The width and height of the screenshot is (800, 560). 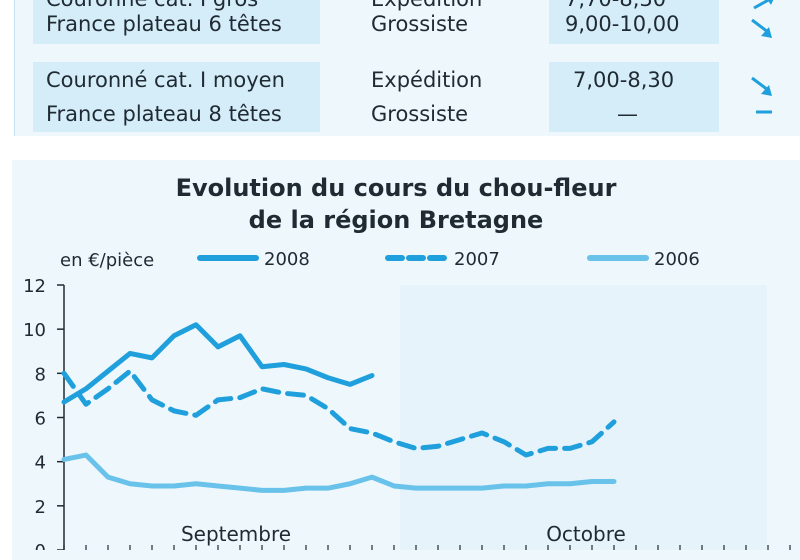 What do you see at coordinates (396, 188) in the screenshot?
I see `chart-title: Evolution du cours du chou-fleur` at bounding box center [396, 188].